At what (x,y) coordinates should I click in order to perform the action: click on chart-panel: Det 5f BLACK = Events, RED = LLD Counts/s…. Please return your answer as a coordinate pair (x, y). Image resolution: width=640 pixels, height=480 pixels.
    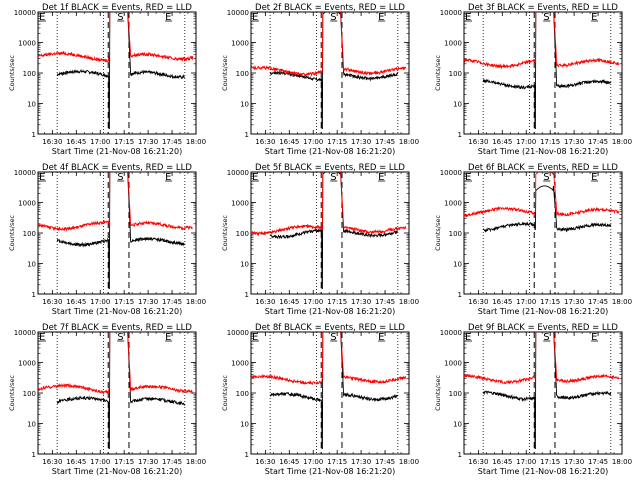
    Looking at the image, I should click on (320, 239).